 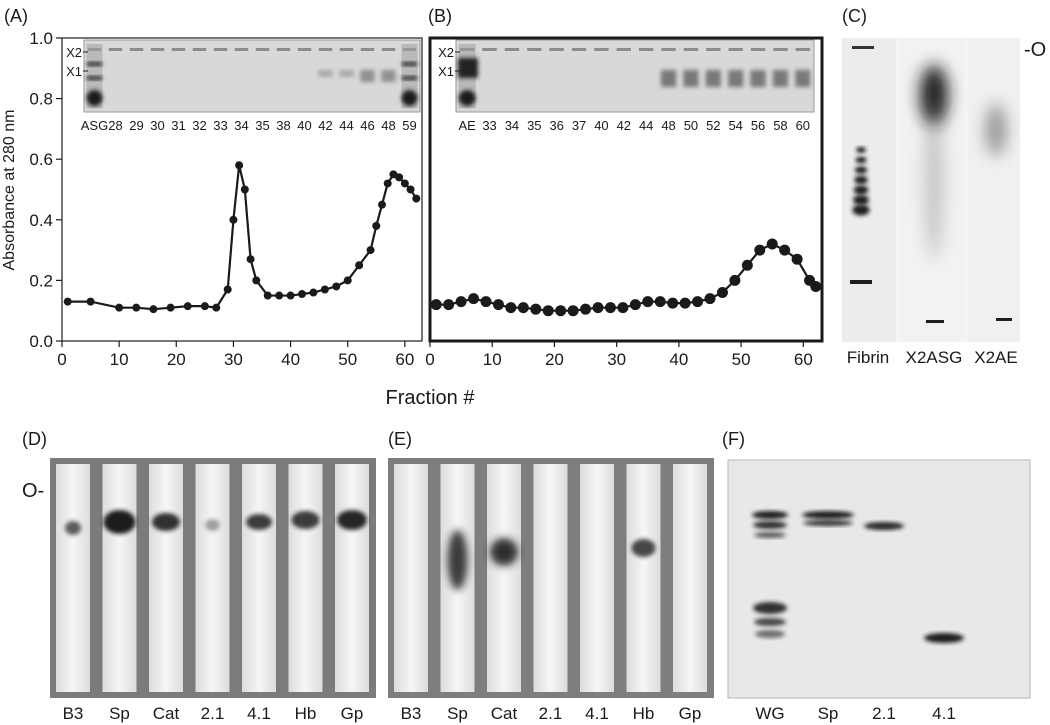 What do you see at coordinates (411, 713) in the screenshot?
I see `gel-lane-label: B3` at bounding box center [411, 713].